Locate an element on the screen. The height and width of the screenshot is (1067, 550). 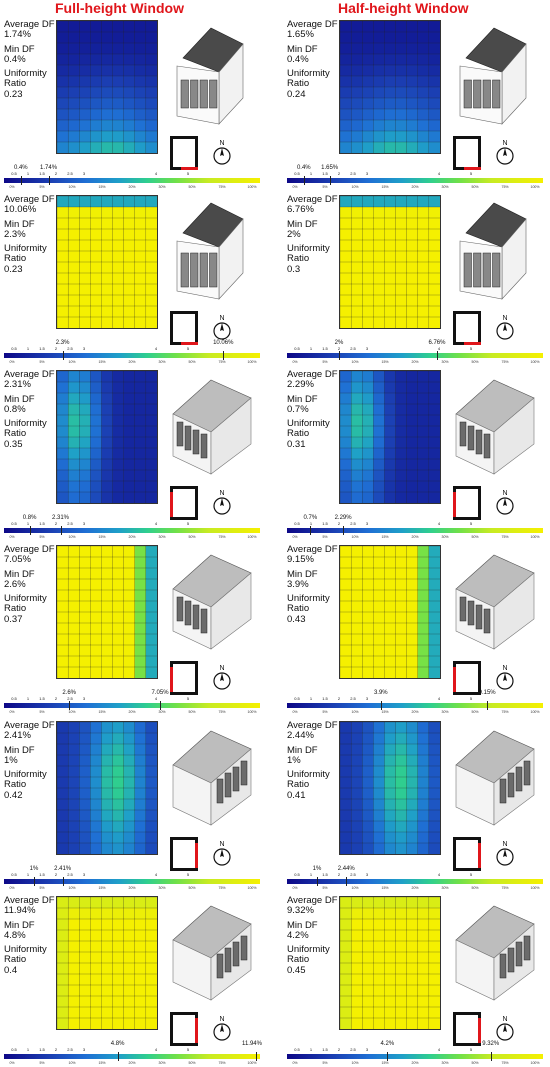
min-label: Min DF is located at coordinates (302, 925).